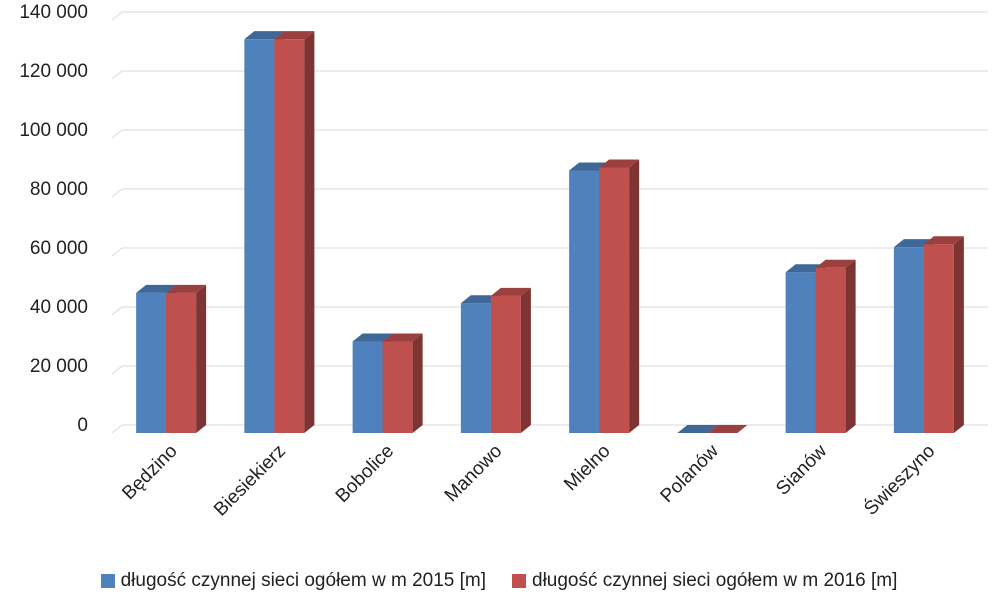 Image resolution: width=998 pixels, height=601 pixels. I want to click on x-tick-label: Będzino, so click(149, 472).